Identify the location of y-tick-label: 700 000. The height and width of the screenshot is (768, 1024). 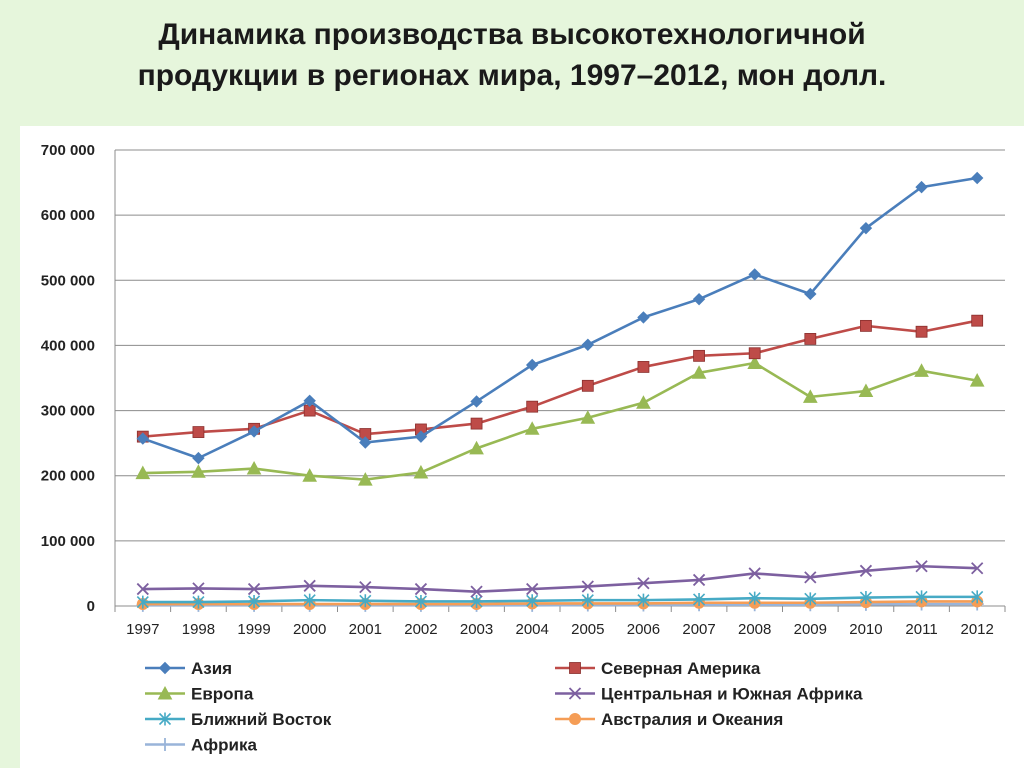
(68, 150).